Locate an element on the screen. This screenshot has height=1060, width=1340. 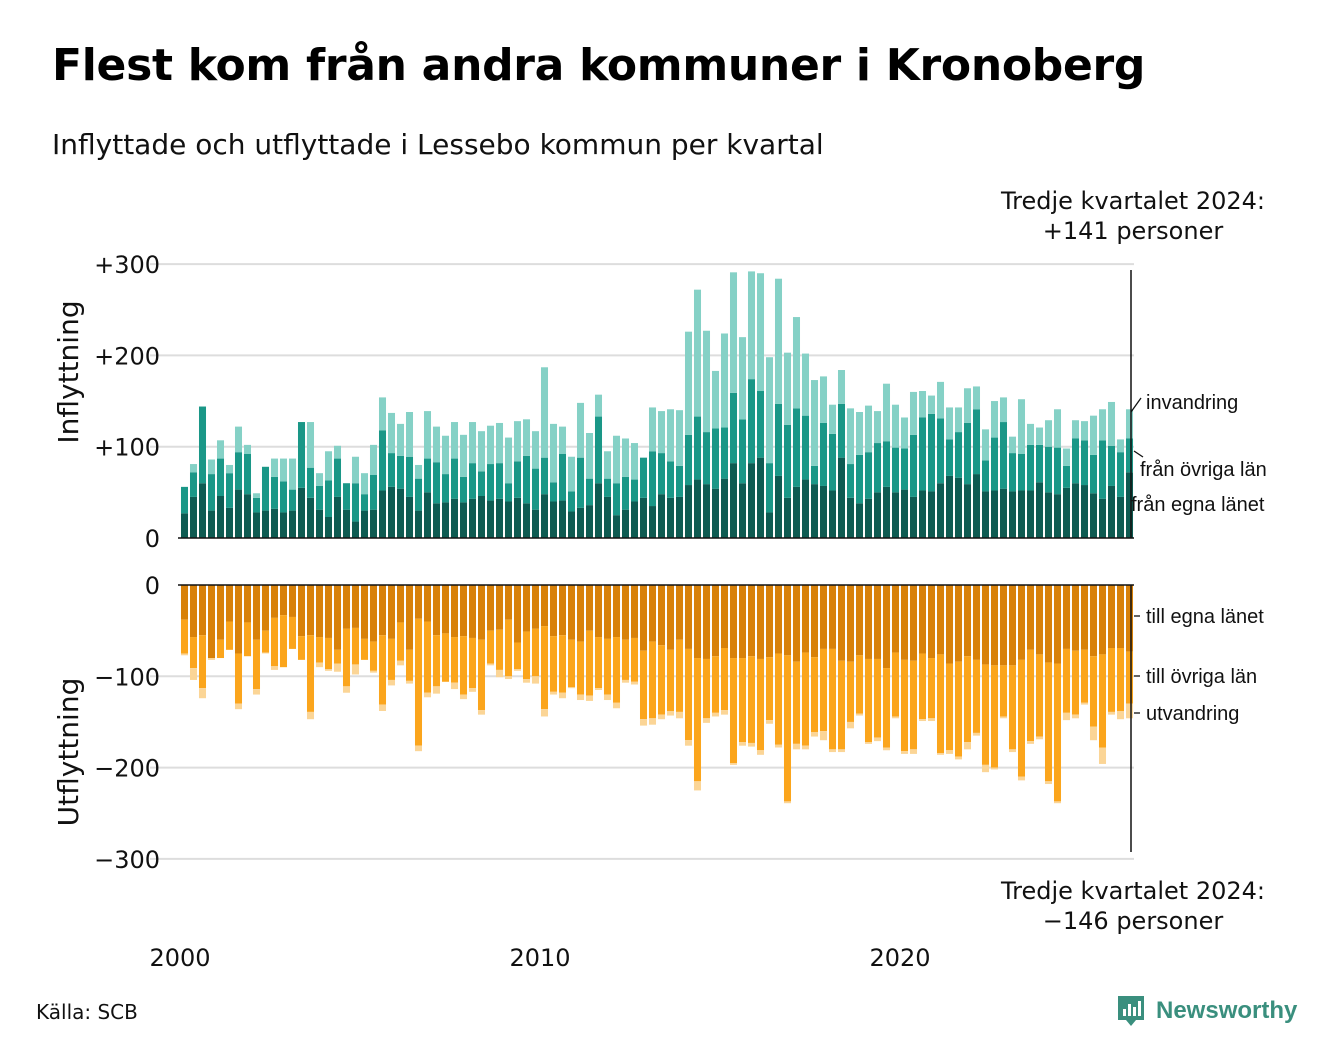
series-label: utvandring is located at coordinates (1192, 714).